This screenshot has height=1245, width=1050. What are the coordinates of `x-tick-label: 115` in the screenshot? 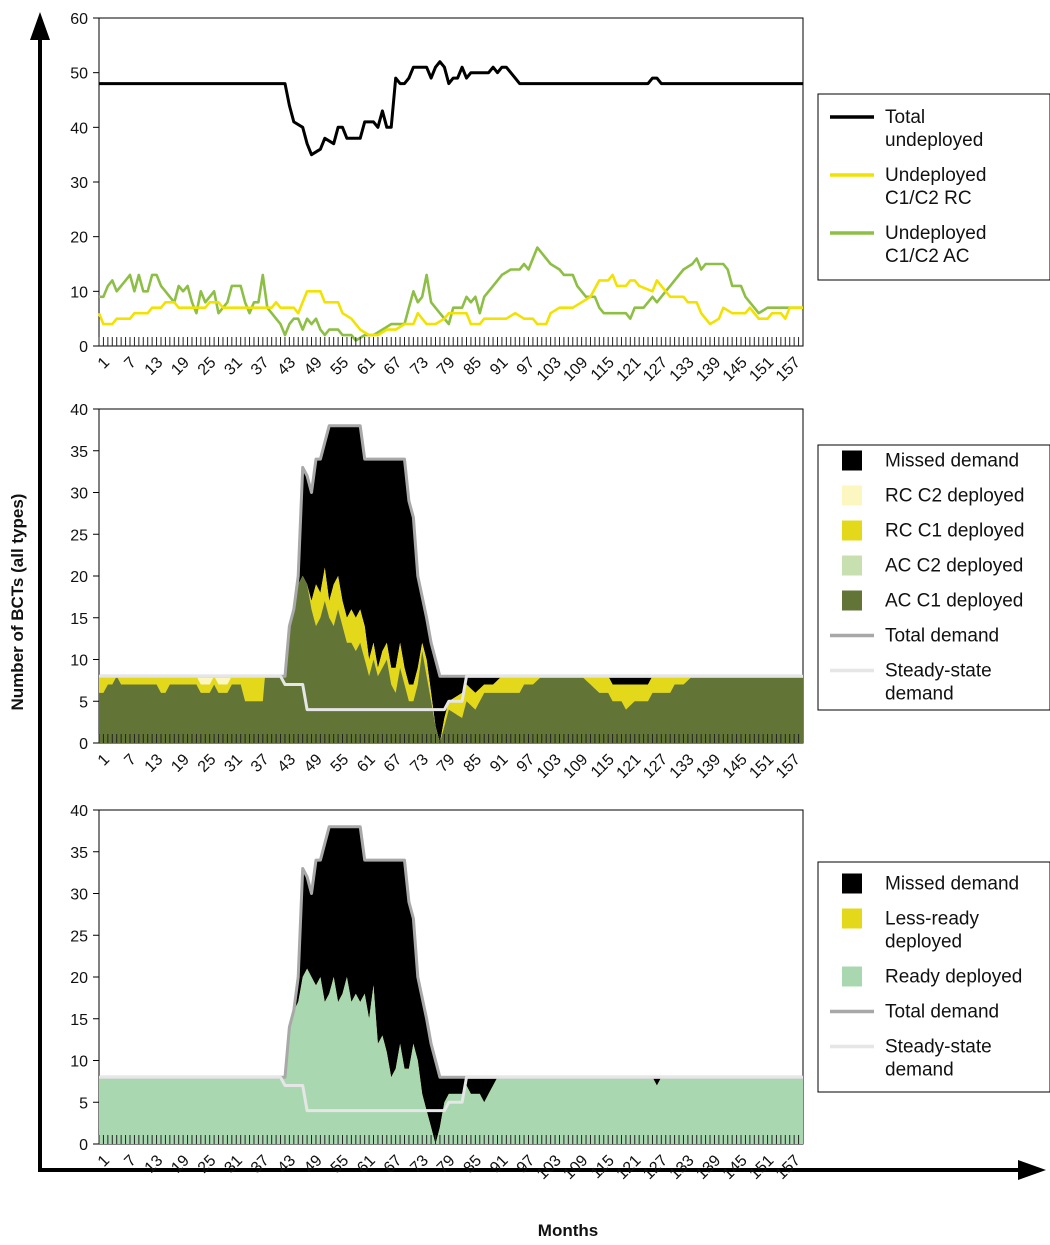 It's located at (603, 369).